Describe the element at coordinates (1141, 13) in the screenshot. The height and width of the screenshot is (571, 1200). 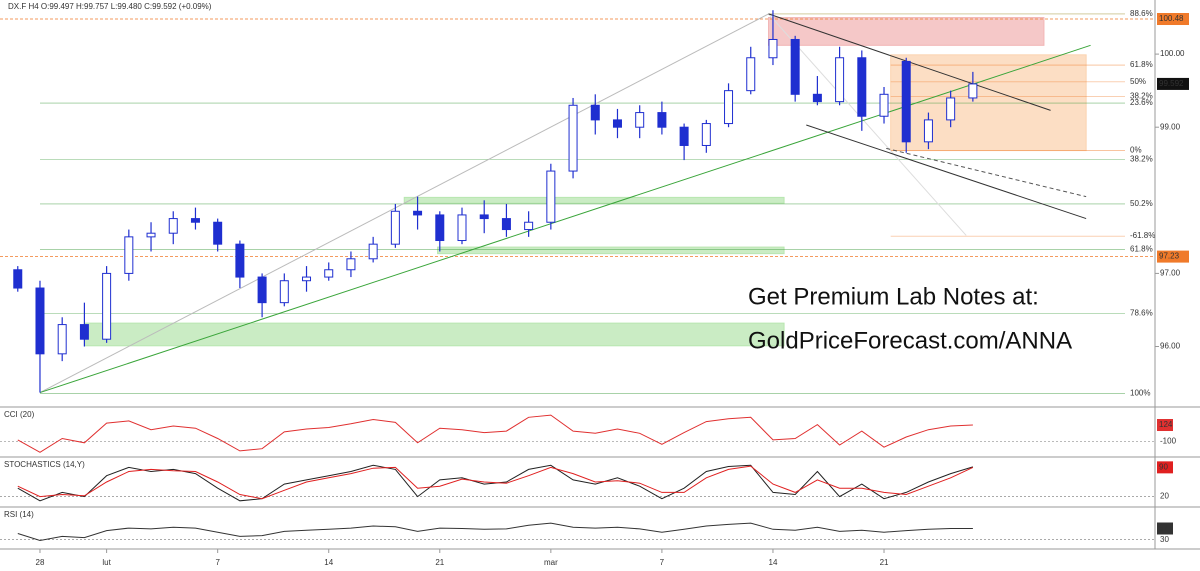
I see `fib-label: 88.6%` at that location.